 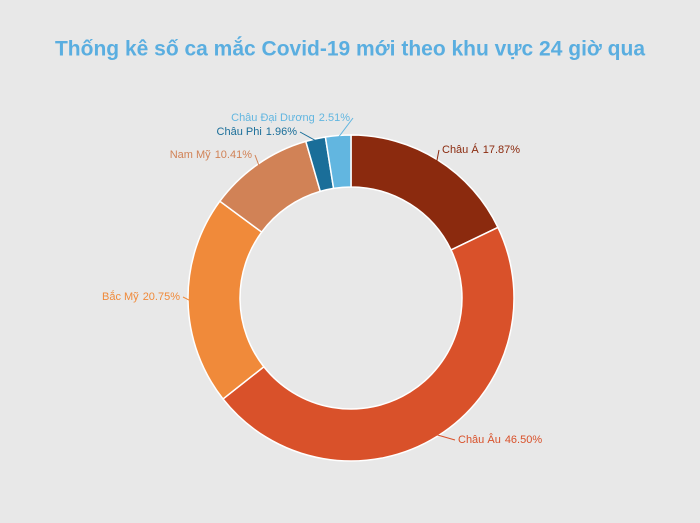 What do you see at coordinates (273, 118) in the screenshot?
I see `slice-category: Châu Đại Dương` at bounding box center [273, 118].